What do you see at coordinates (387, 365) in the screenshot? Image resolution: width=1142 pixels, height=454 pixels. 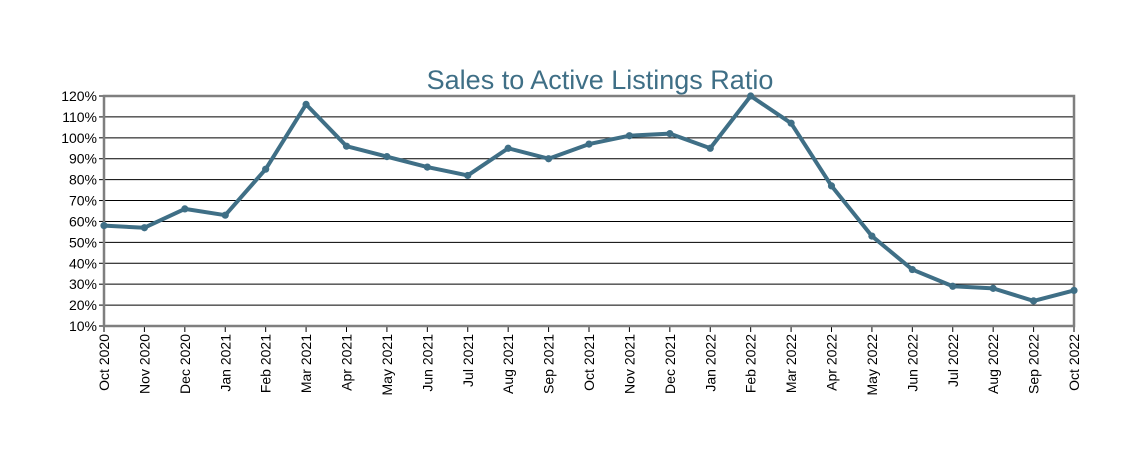 I see `x-tick-label: May 2021` at bounding box center [387, 365].